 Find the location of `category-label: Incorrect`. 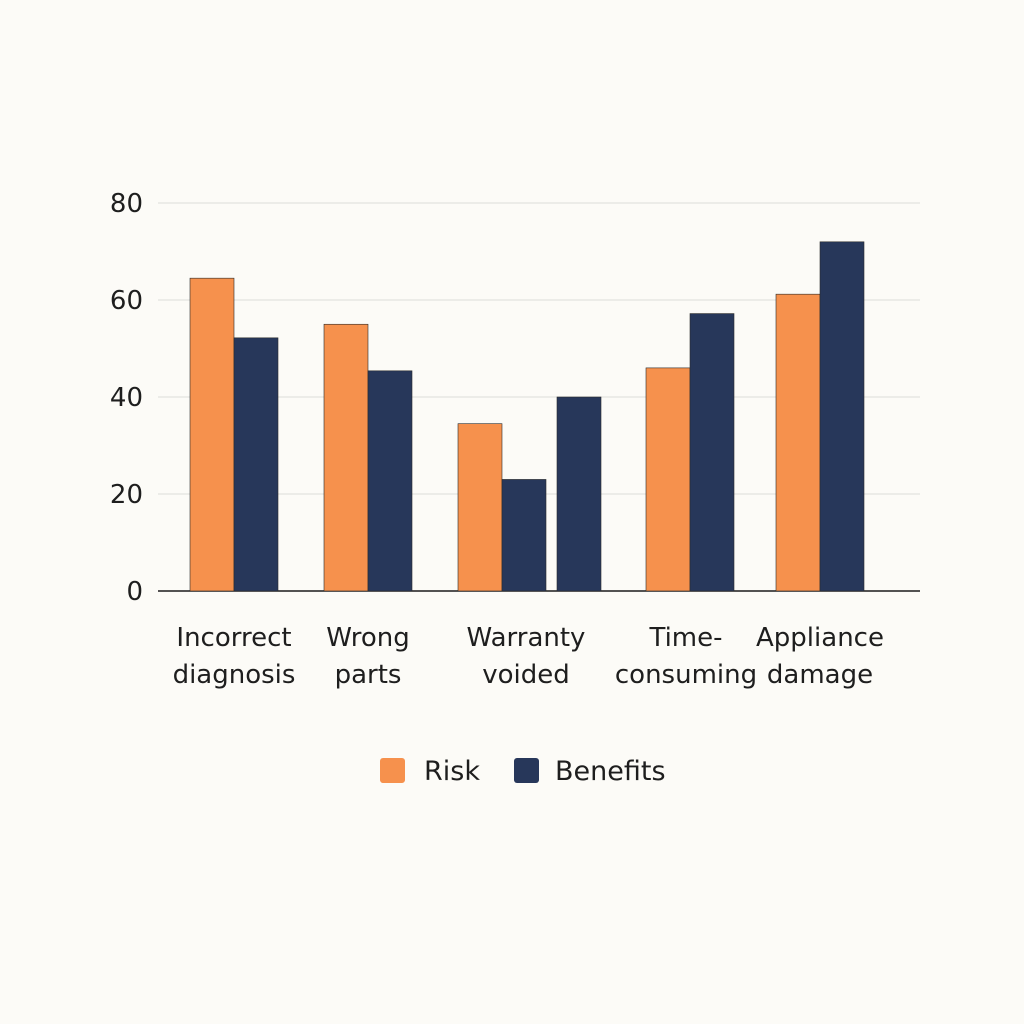

category-label: Incorrect is located at coordinates (233, 638).